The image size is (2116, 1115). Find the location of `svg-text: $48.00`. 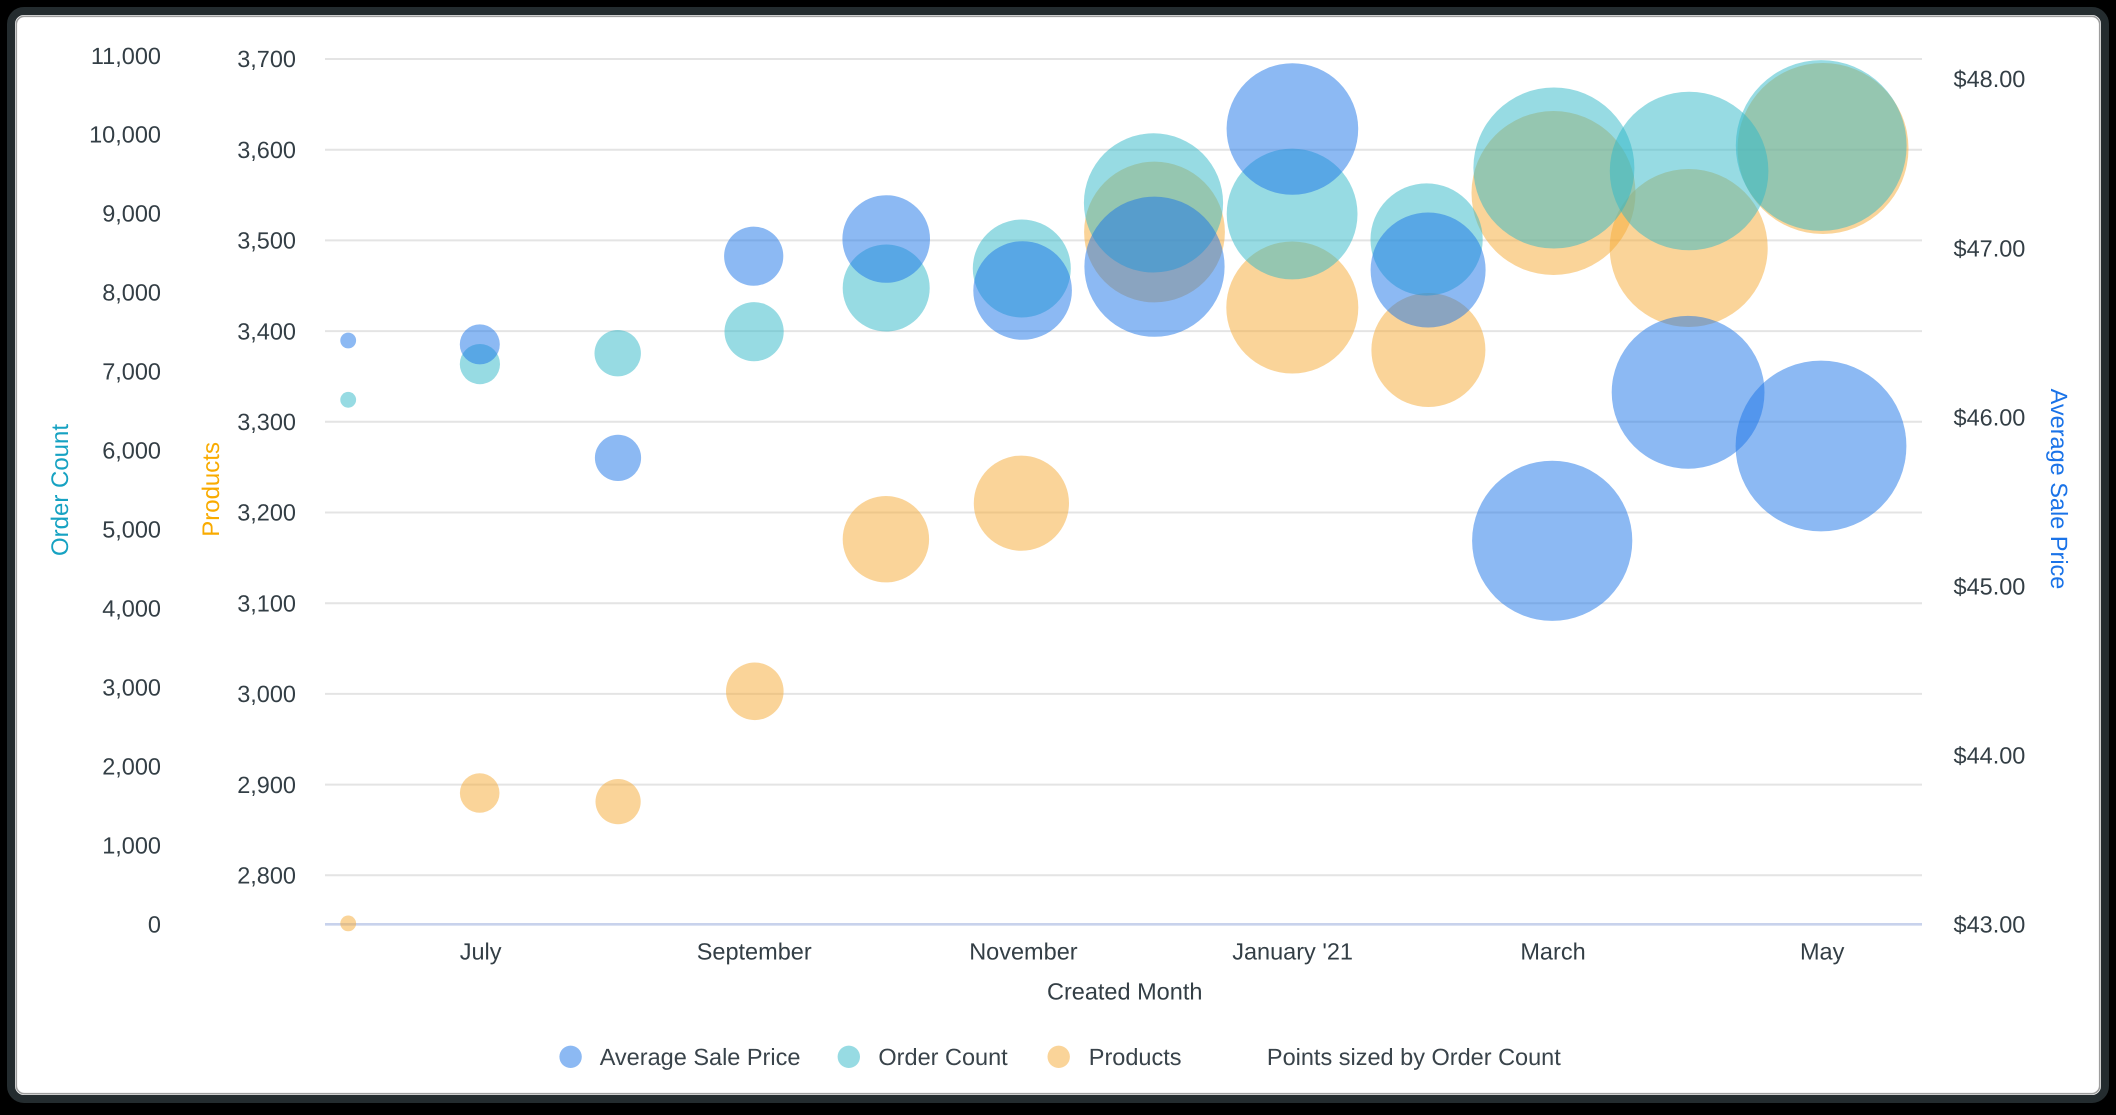

svg-text: $48.00 is located at coordinates (1990, 79).